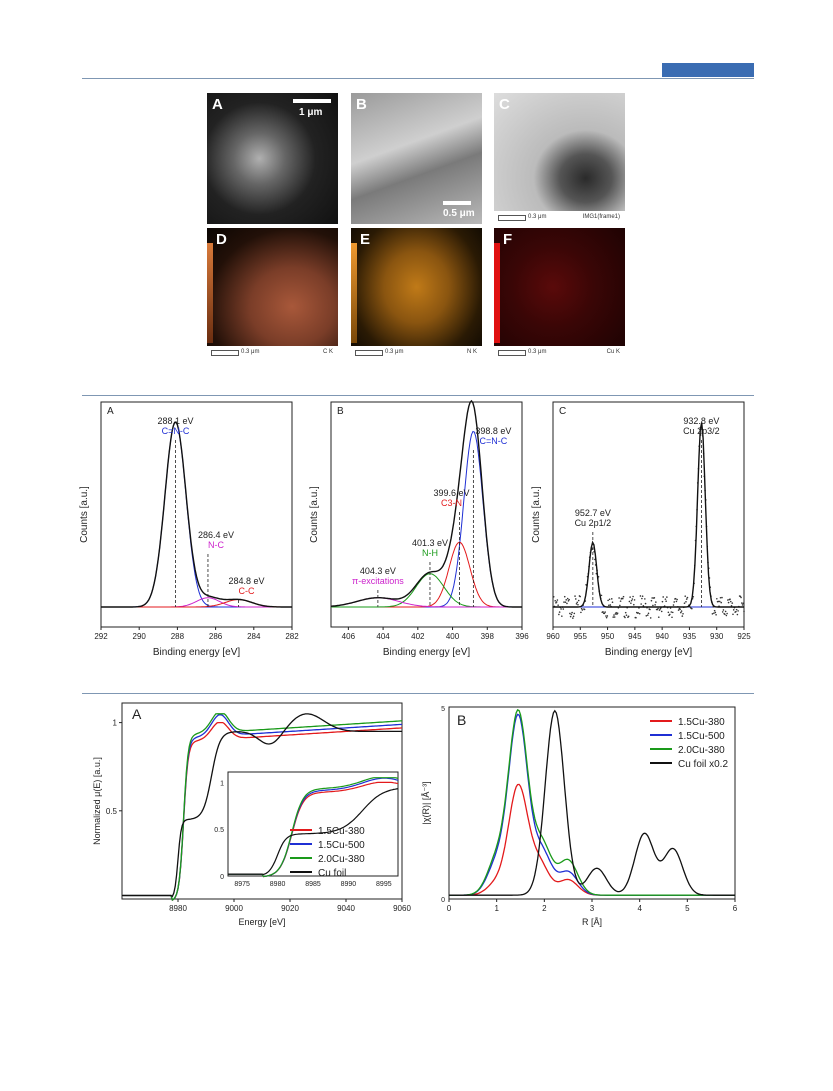 The image size is (833, 1091). Describe the element at coordinates (559, 293) in the screenshot. I see `eds-map-cu: F 0.3 μm Cu K` at that location.